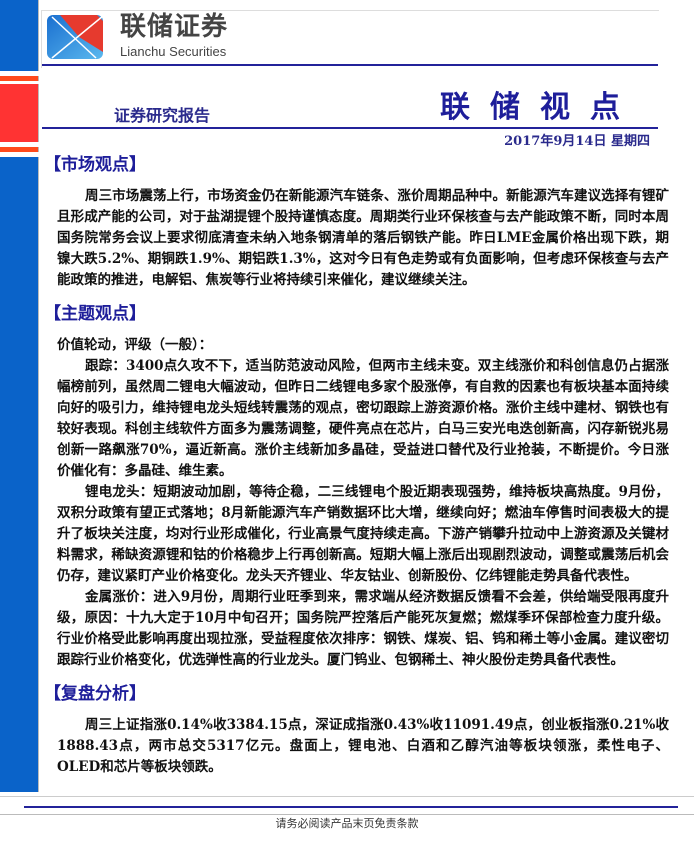 Image resolution: width=694 pixels, height=842 pixels. What do you see at coordinates (95, 314) in the screenshot?
I see `section-heading-theme: 【主题观点】` at bounding box center [95, 314].